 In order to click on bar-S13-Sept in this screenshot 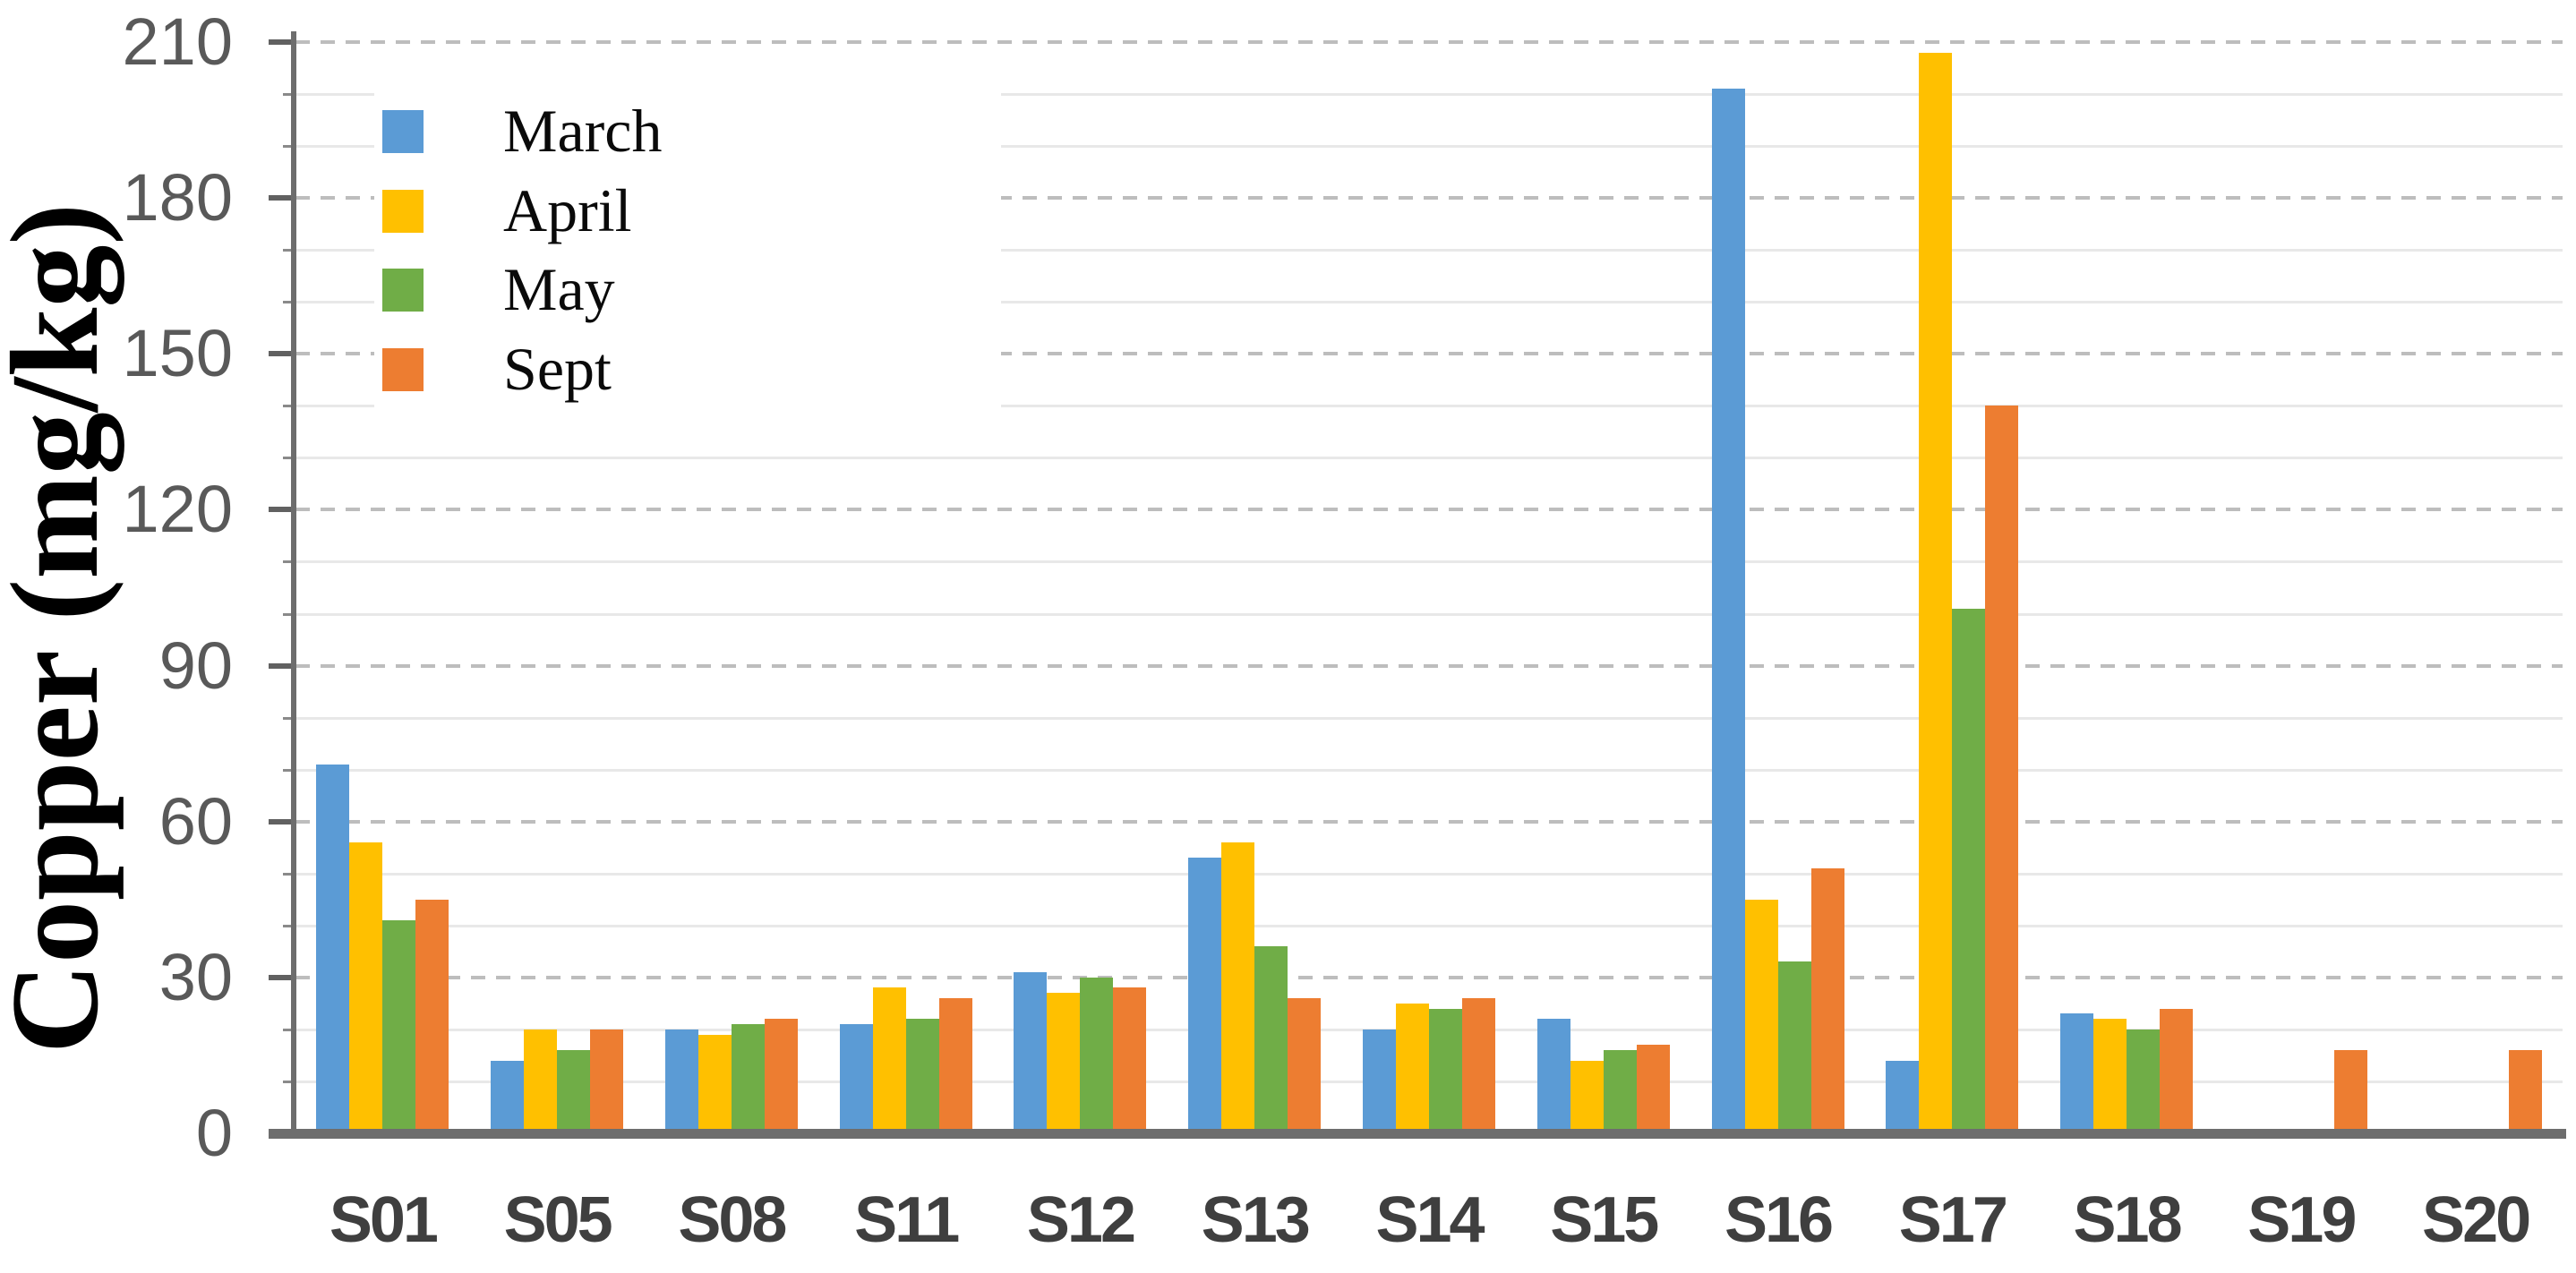, I will do `click(1305, 1065)`.